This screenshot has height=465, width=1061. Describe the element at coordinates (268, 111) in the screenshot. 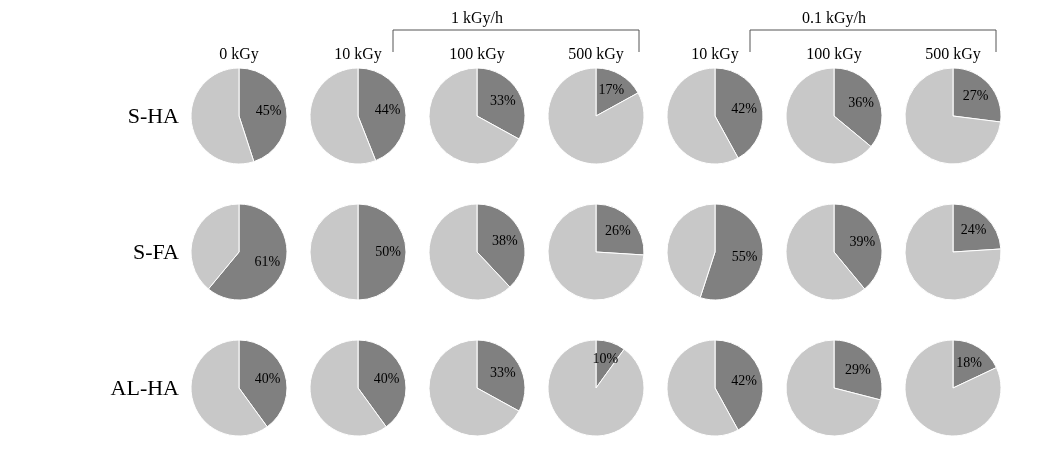

I see `data-label: 45%` at that location.